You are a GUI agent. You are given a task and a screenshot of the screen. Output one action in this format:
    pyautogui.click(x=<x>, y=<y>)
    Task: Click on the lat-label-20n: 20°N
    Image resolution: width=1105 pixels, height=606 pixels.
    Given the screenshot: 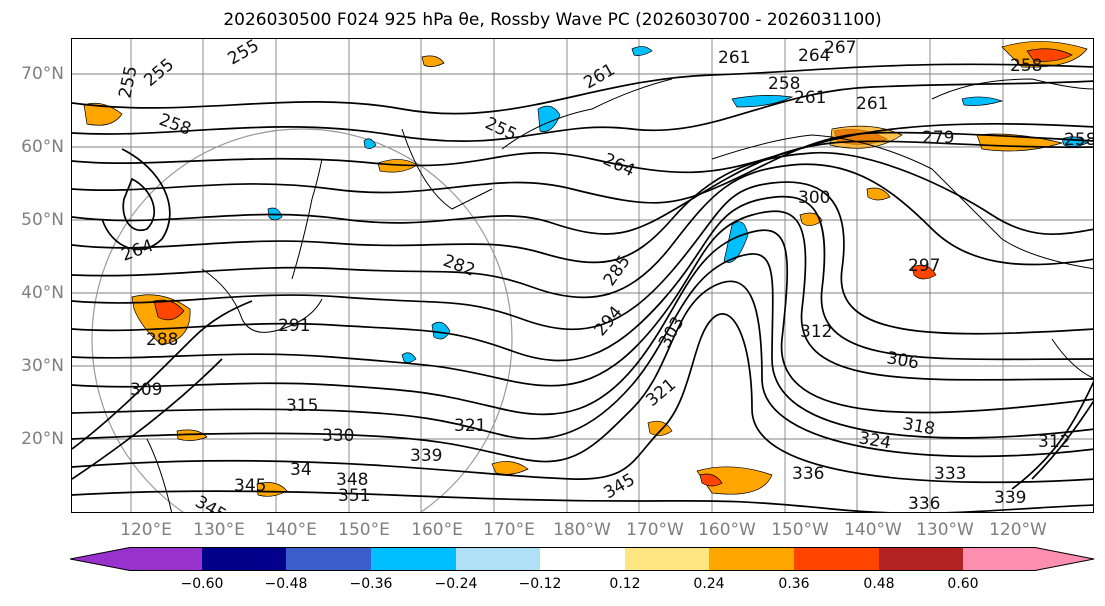 What is the action you would take?
    pyautogui.click(x=42, y=439)
    